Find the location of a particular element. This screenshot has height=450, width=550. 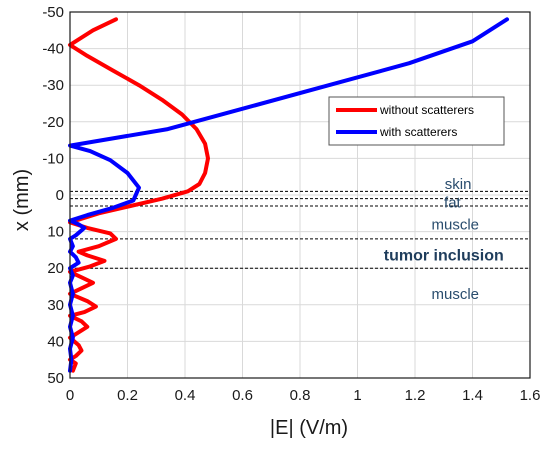

legend-box is located at coordinates (416, 121).